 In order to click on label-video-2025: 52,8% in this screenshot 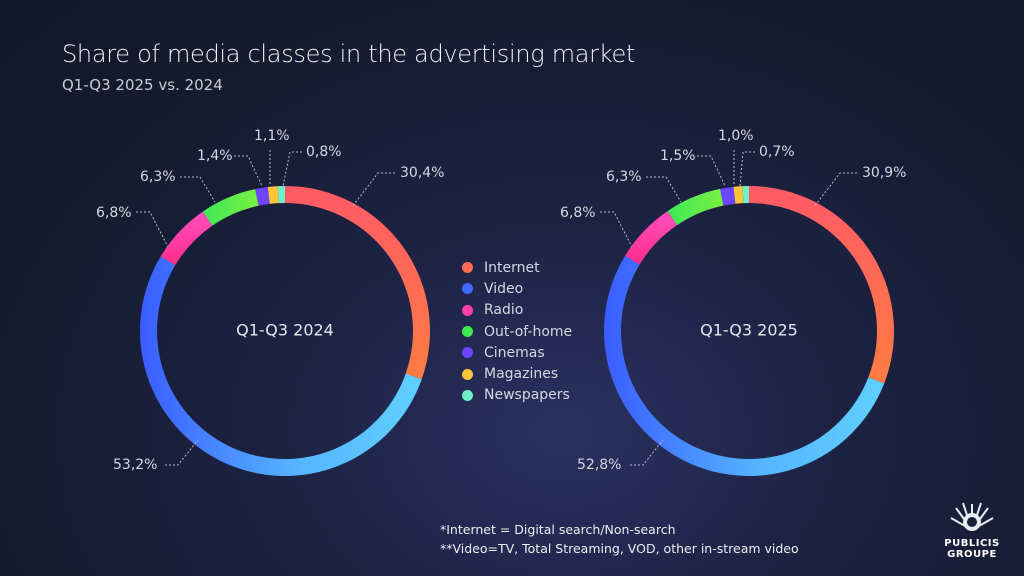, I will do `click(599, 465)`.